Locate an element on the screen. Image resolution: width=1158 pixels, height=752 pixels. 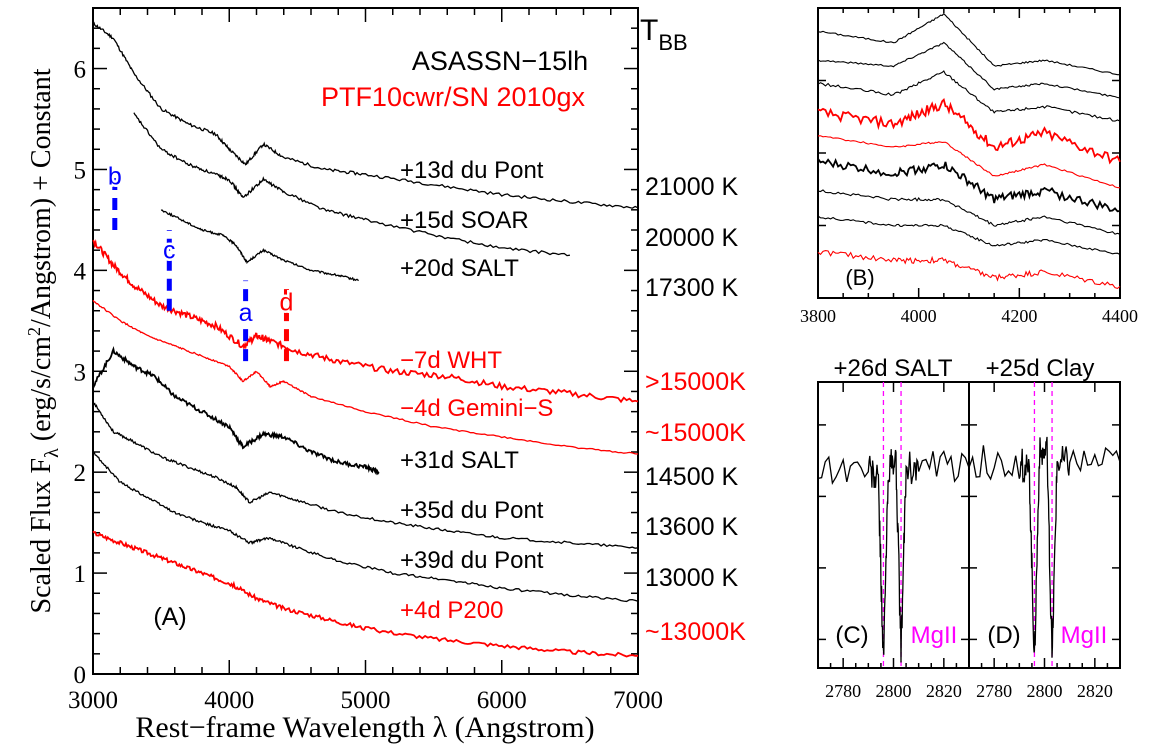
y-tick-label: 2 is located at coordinates (80, 473).